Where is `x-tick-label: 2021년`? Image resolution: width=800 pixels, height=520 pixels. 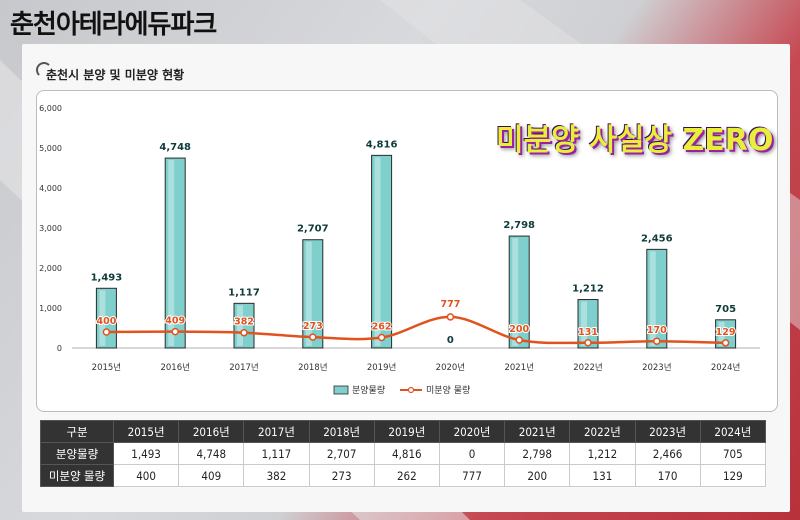
x-tick-label: 2021년 is located at coordinates (518, 367).